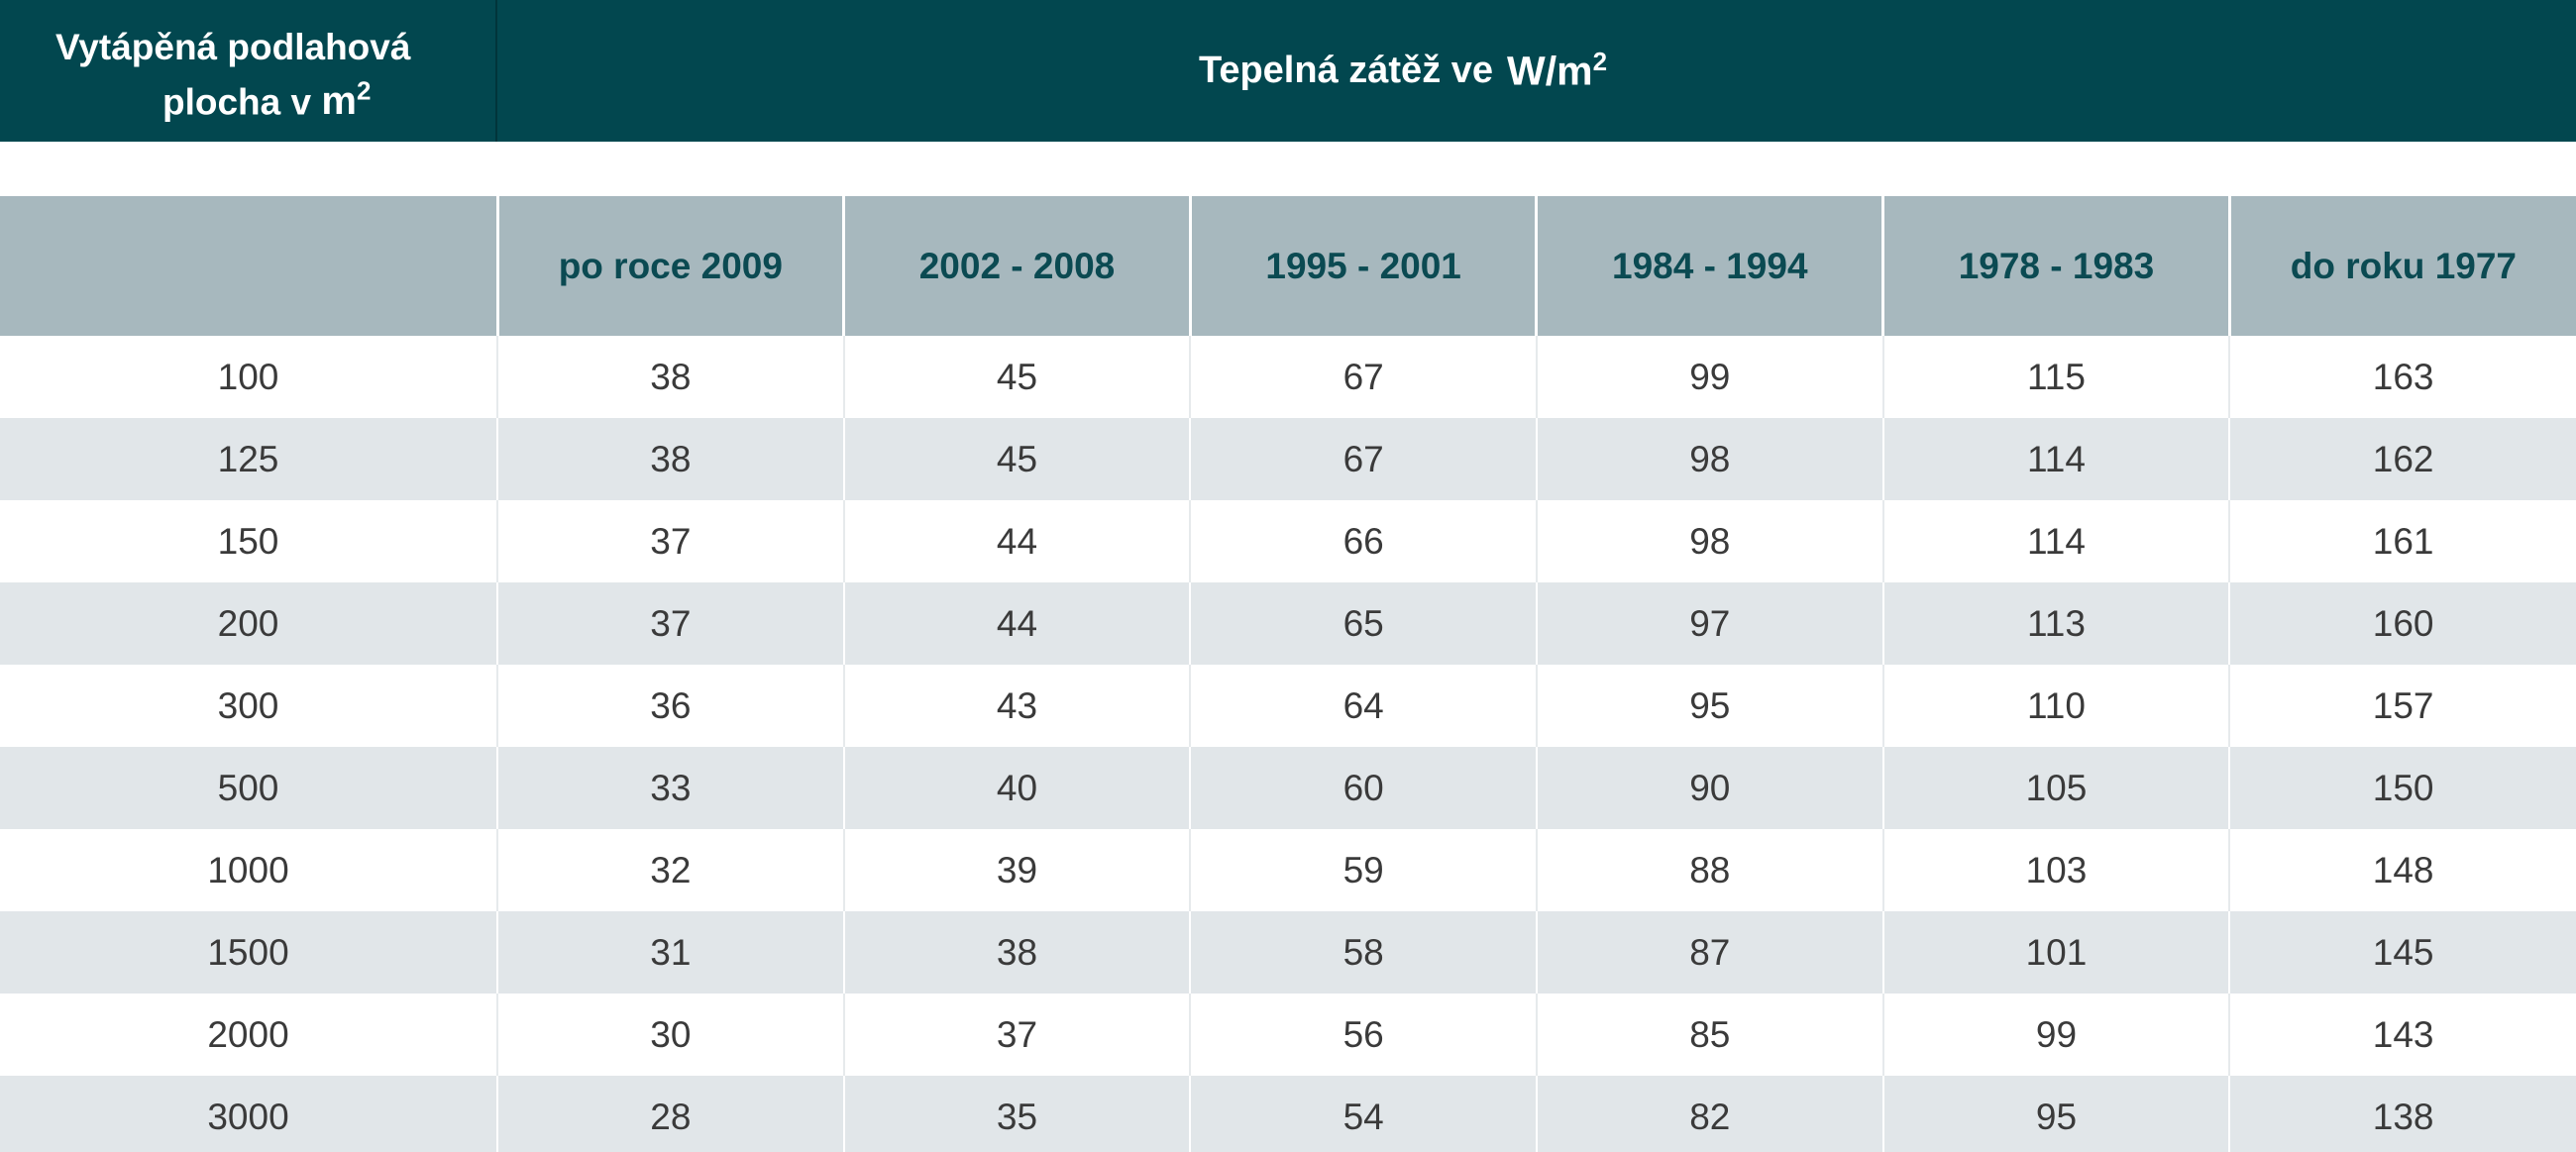  Describe the element at coordinates (249, 266) in the screenshot. I see `area-column-header` at that location.